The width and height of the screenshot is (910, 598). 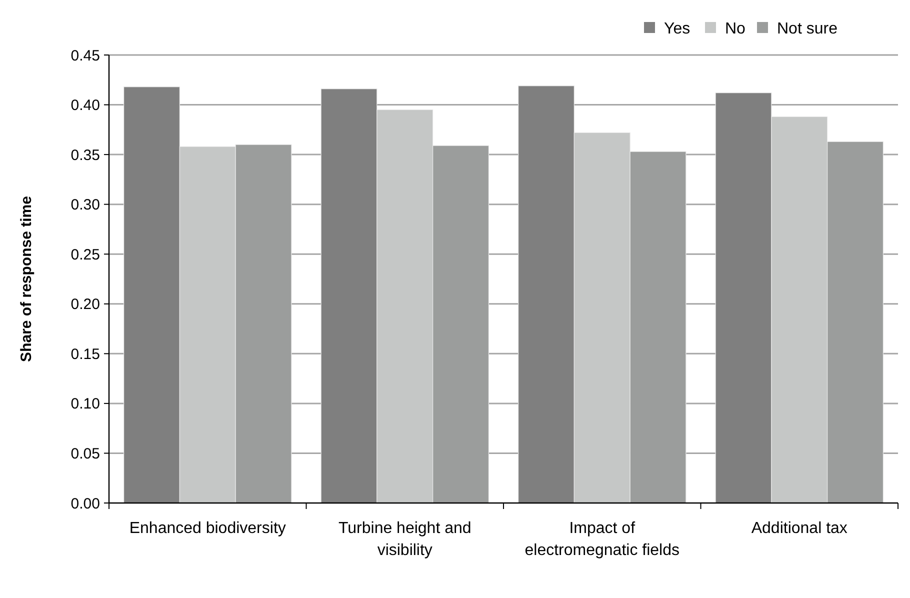 I want to click on y-tick-label: 0.05, so click(x=85, y=453).